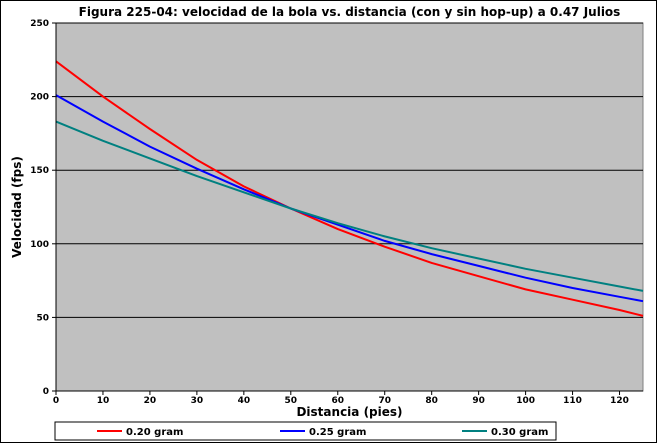 This screenshot has height=446, width=657. I want to click on x-axis-title: Distancia (pies), so click(349, 412).